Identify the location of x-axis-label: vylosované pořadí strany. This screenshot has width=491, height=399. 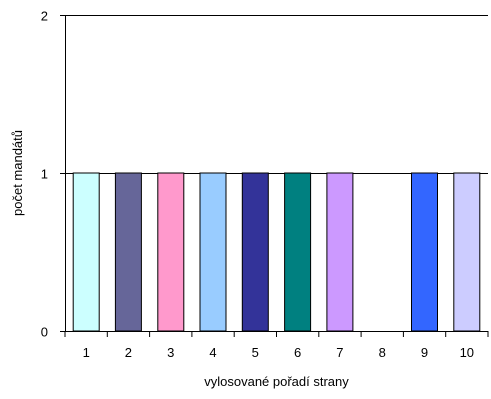
(276, 381).